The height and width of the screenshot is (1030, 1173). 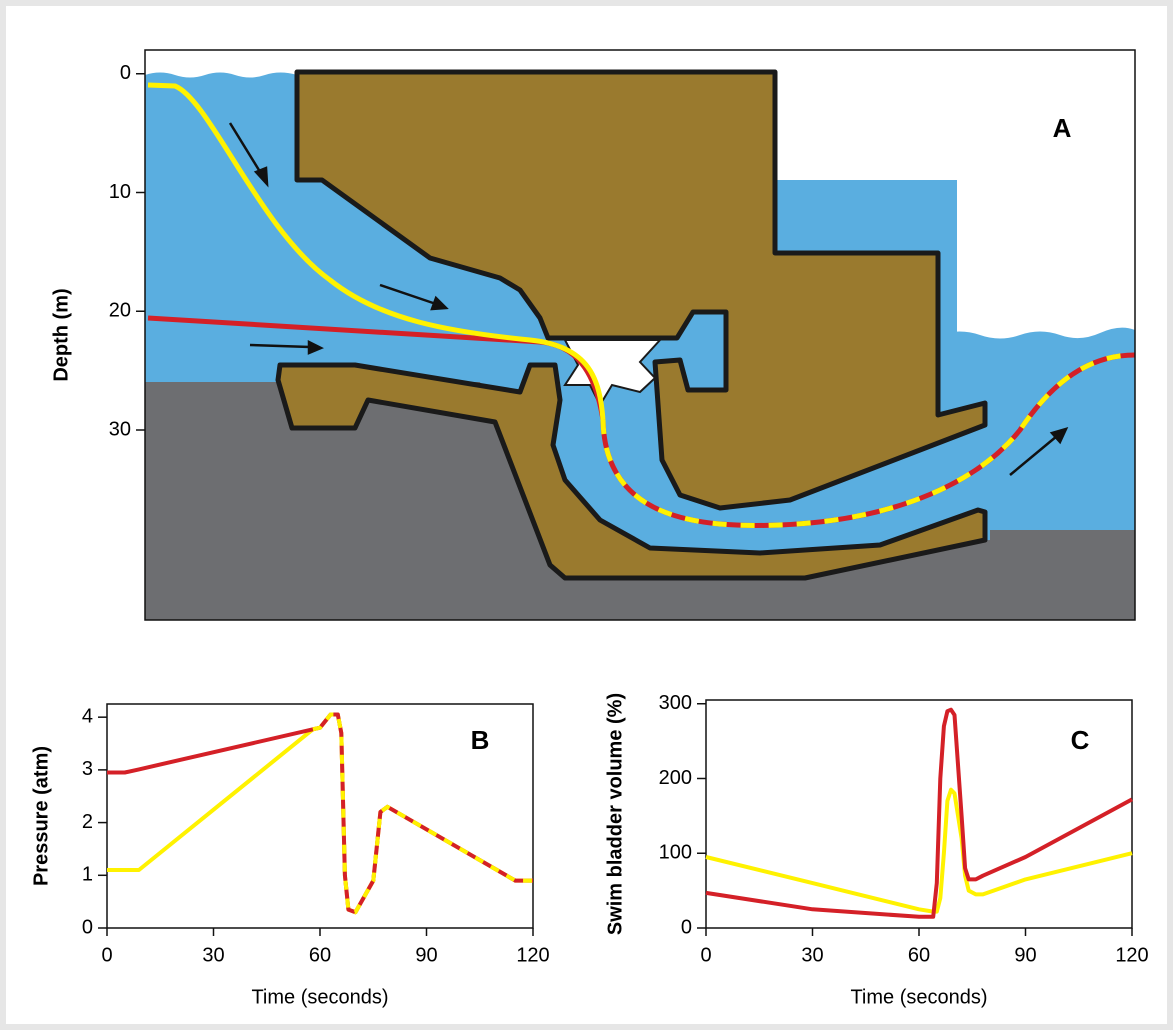 What do you see at coordinates (87, 716) in the screenshot?
I see `y-tick-label: 4` at bounding box center [87, 716].